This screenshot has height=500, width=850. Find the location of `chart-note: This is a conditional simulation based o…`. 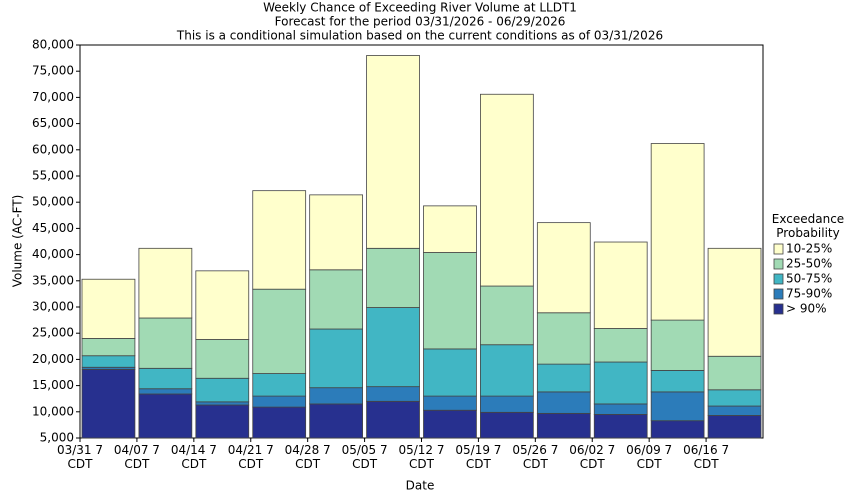

chart-note: This is a conditional simulation based o… is located at coordinates (419, 36).